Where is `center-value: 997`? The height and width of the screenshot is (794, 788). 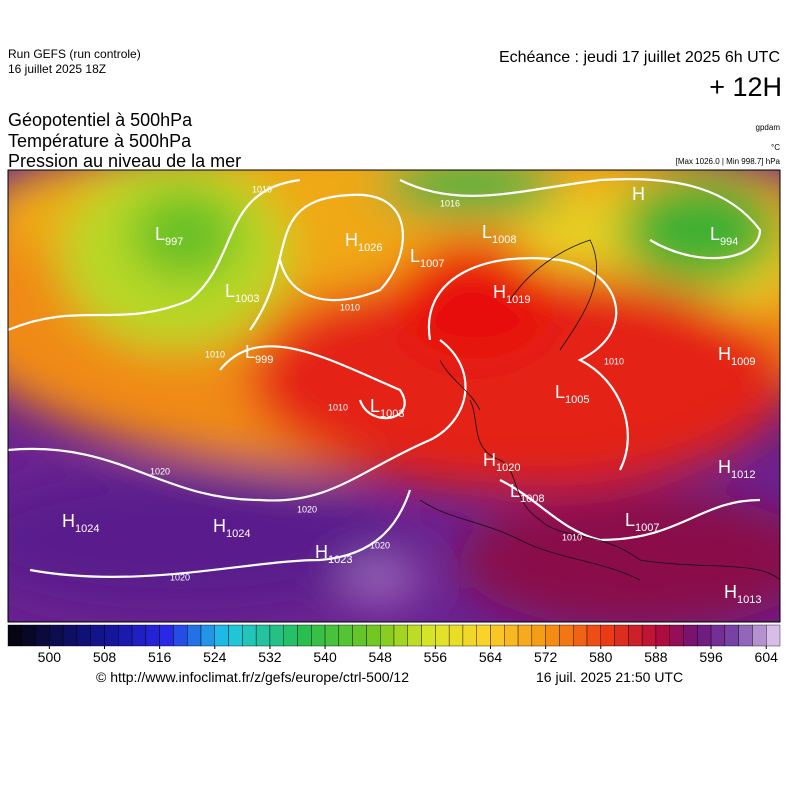 center-value: 997 is located at coordinates (174, 242).